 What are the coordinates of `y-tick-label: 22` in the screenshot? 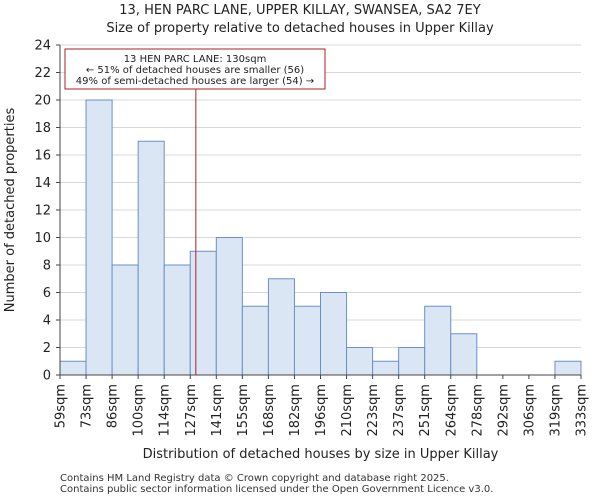 It's located at (42, 73).